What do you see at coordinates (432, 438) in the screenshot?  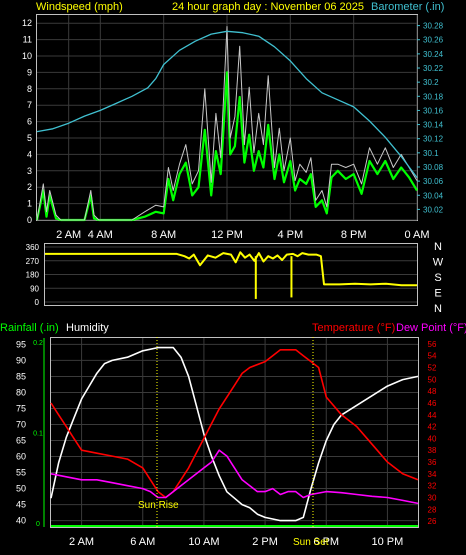 I see `temperature-tick-label: 40` at bounding box center [432, 438].